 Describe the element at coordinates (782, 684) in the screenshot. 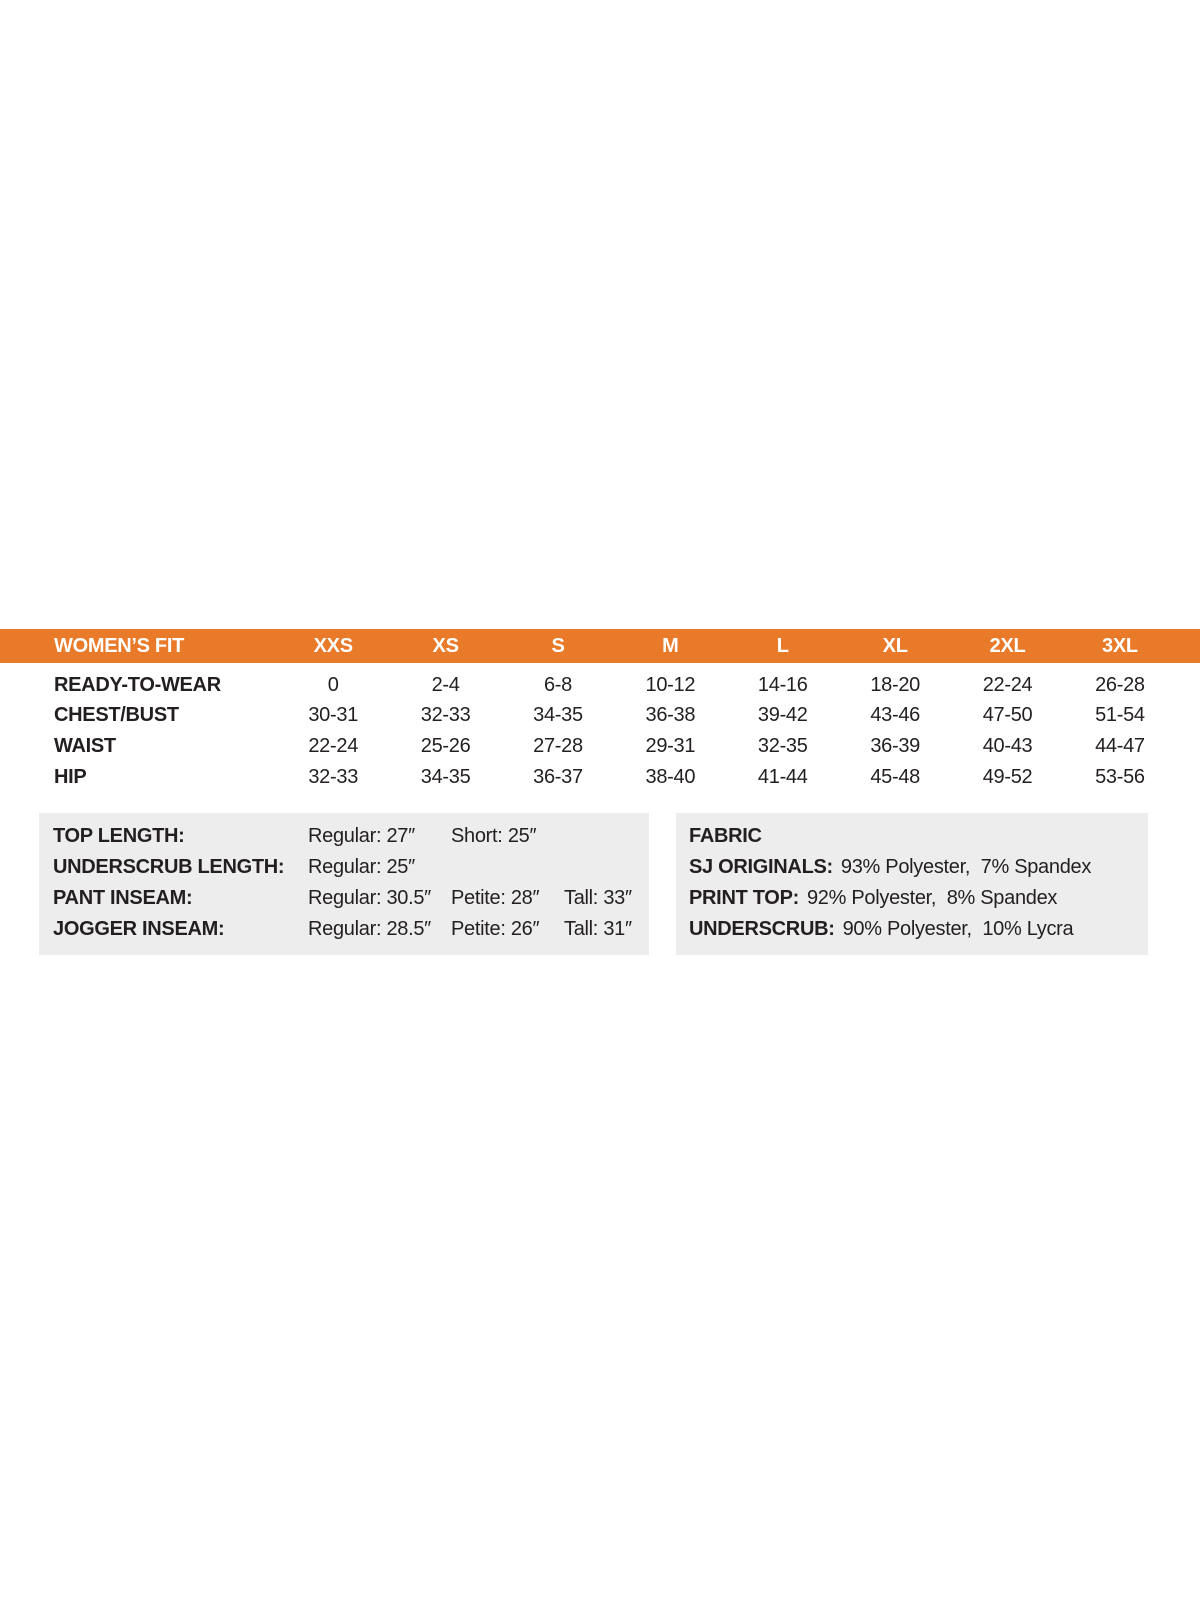

I see `size-value: 14-16` at that location.